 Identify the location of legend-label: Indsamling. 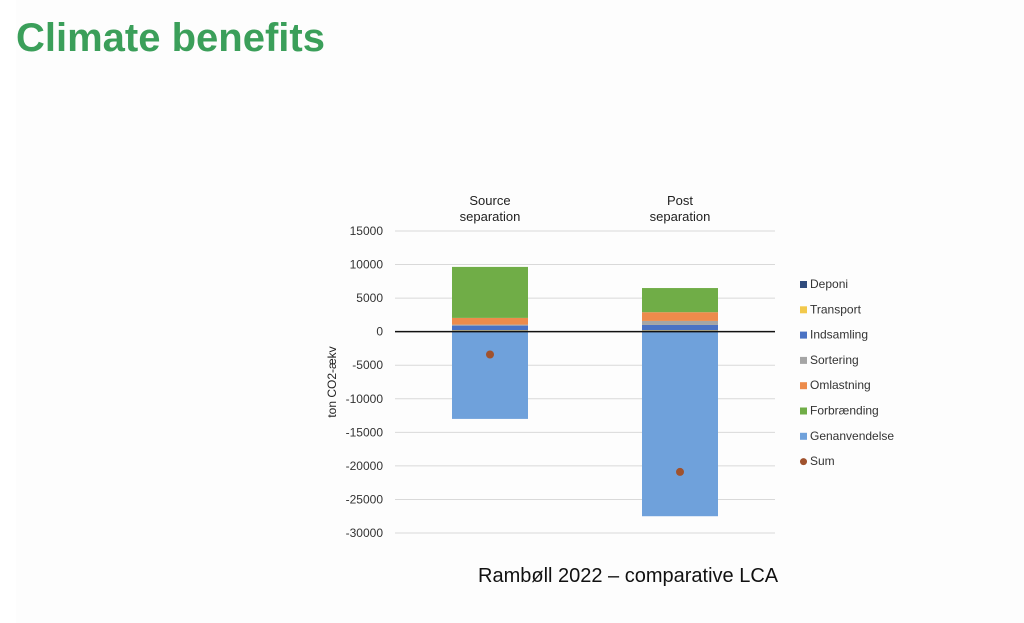
(839, 335).